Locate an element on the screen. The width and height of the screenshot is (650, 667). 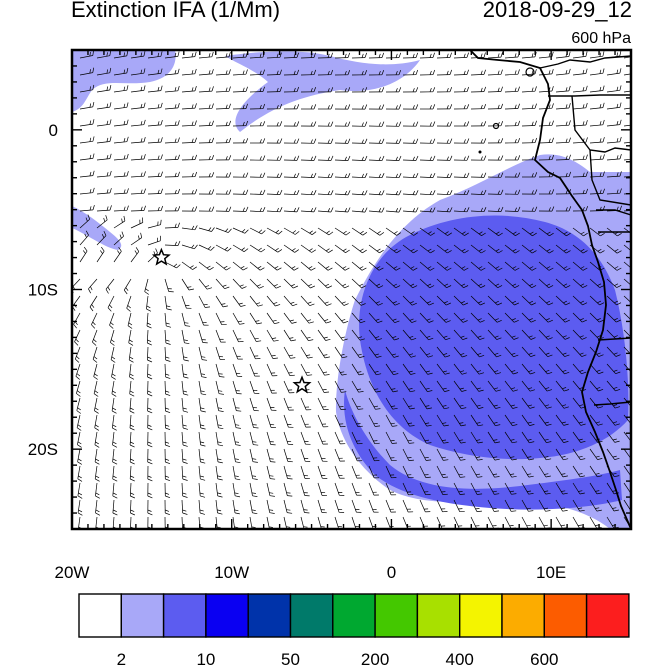
shade-low-nw-patch is located at coordinates (124, 81).